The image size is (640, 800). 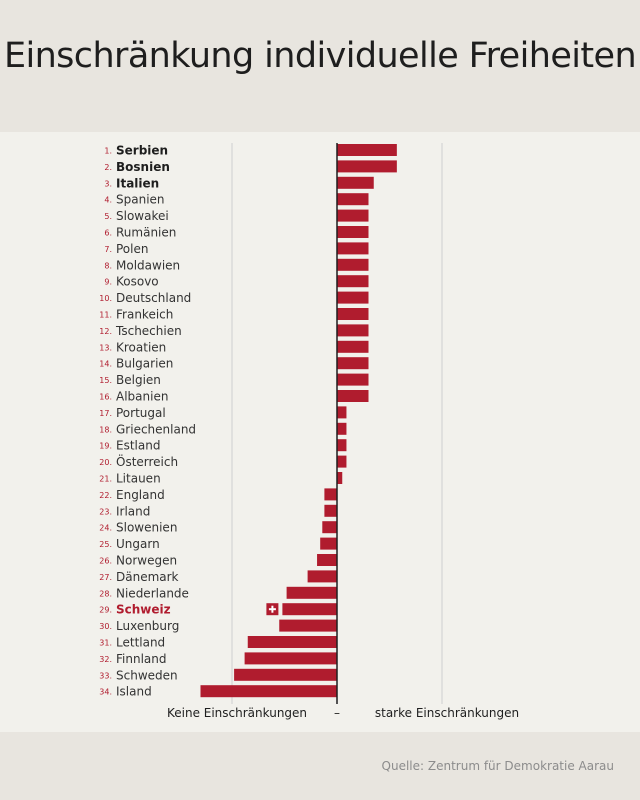 What do you see at coordinates (132, 249) in the screenshot?
I see `country-label: Polen` at bounding box center [132, 249].